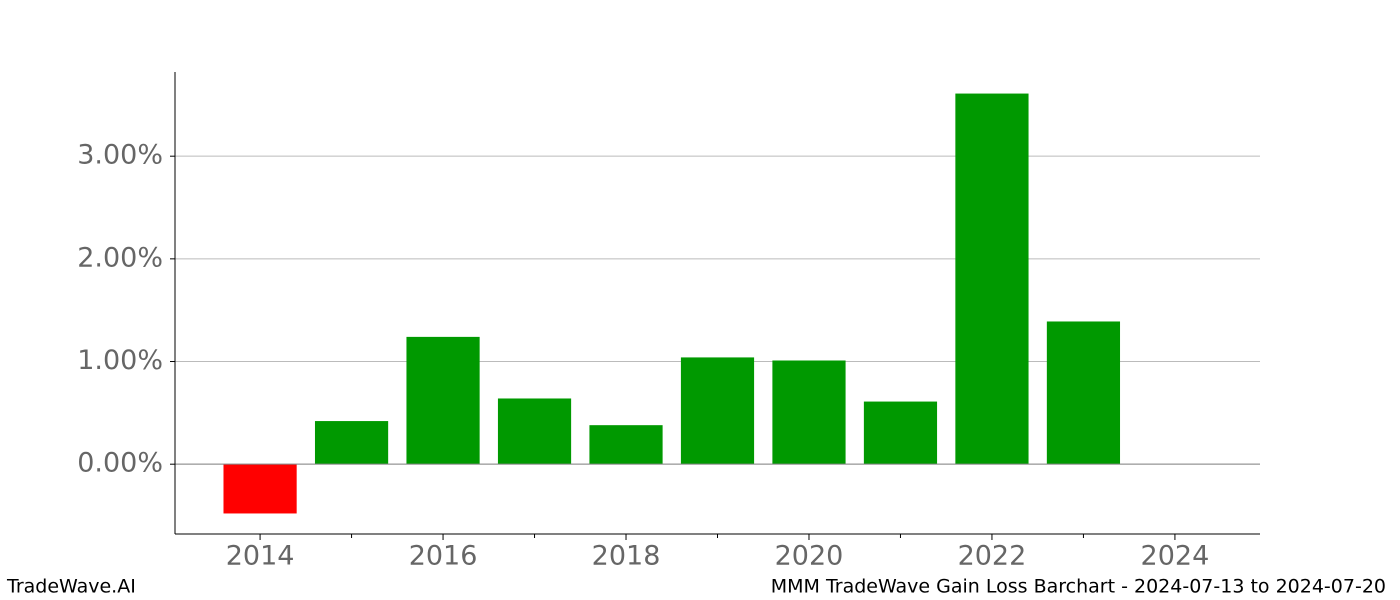 Image resolution: width=1400 pixels, height=600 pixels. What do you see at coordinates (120, 257) in the screenshot?
I see `y-tick-label: 2.00%` at bounding box center [120, 257].